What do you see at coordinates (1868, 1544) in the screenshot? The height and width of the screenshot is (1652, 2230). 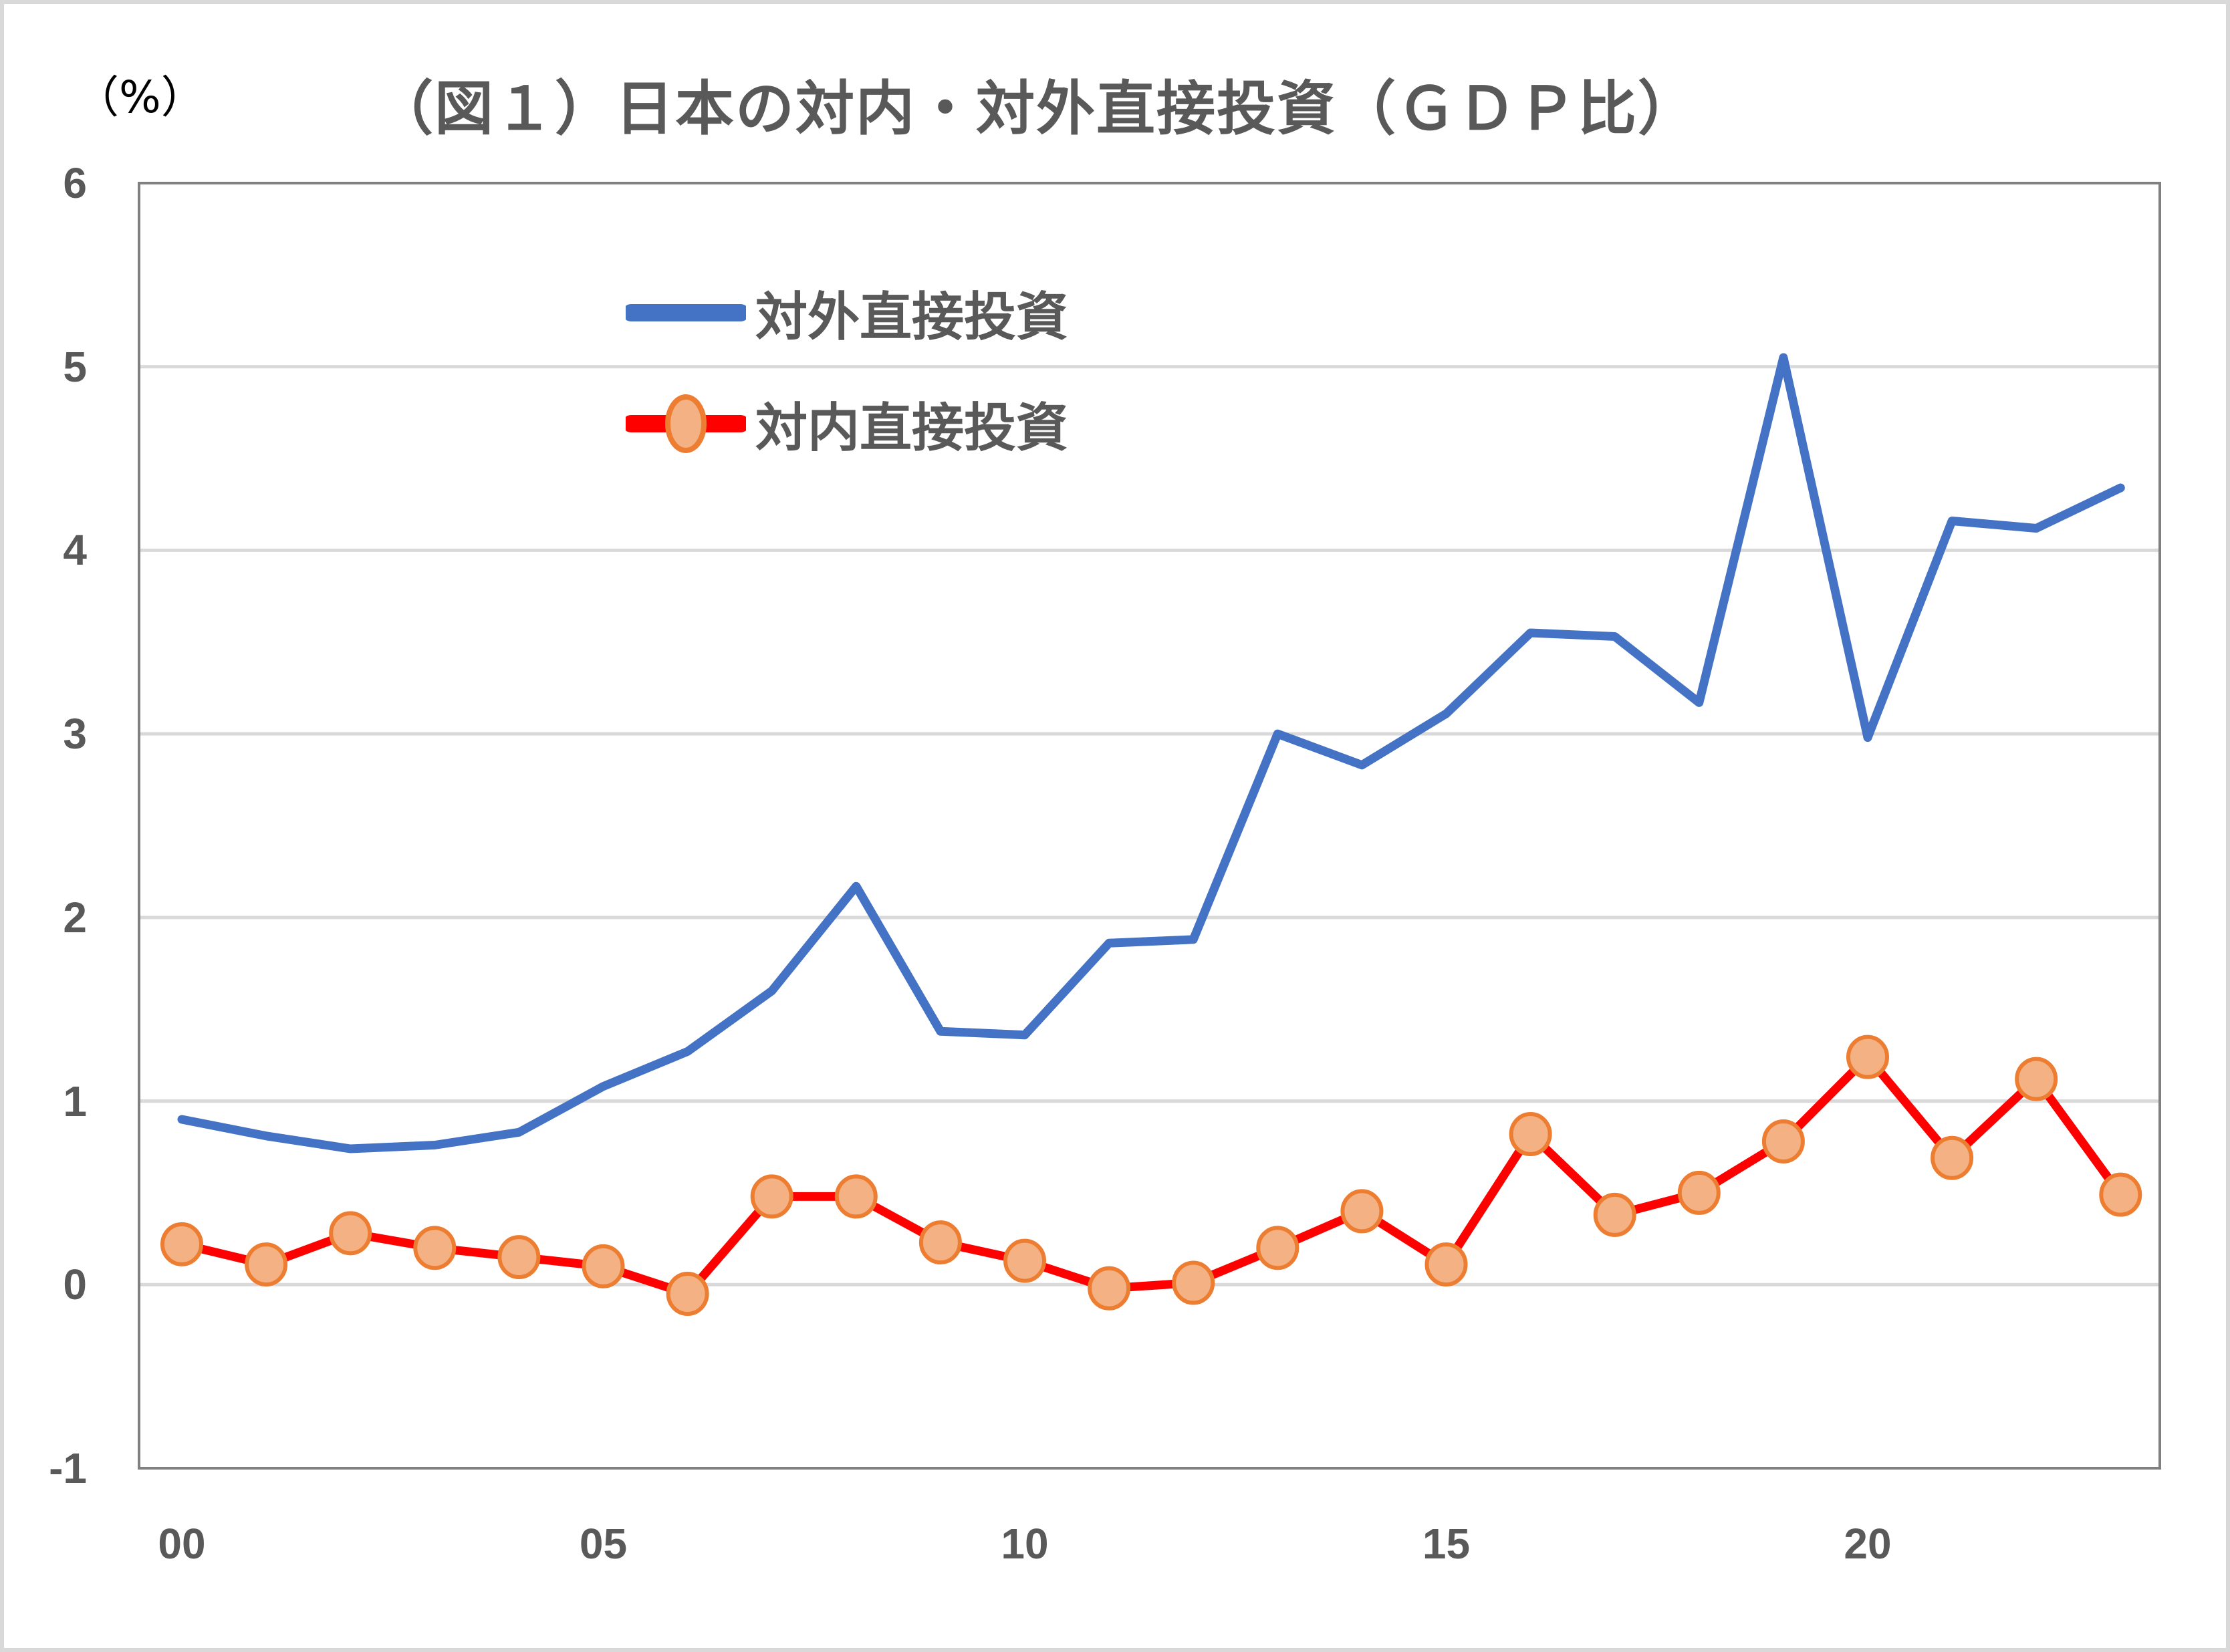 I see `x-tick-label: 20` at bounding box center [1868, 1544].